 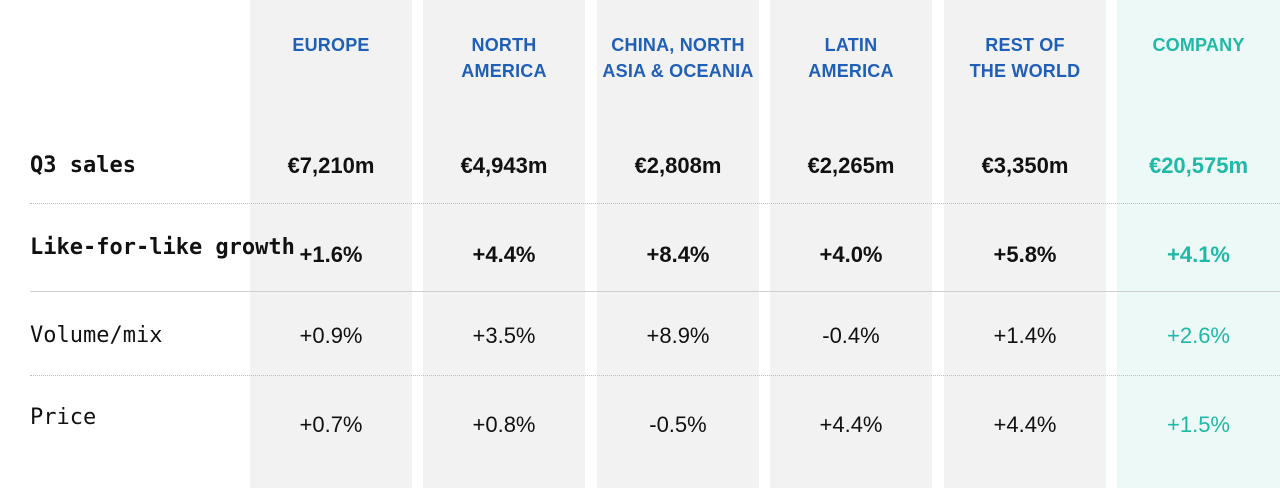 I want to click on column-bg-europe, so click(x=331, y=244).